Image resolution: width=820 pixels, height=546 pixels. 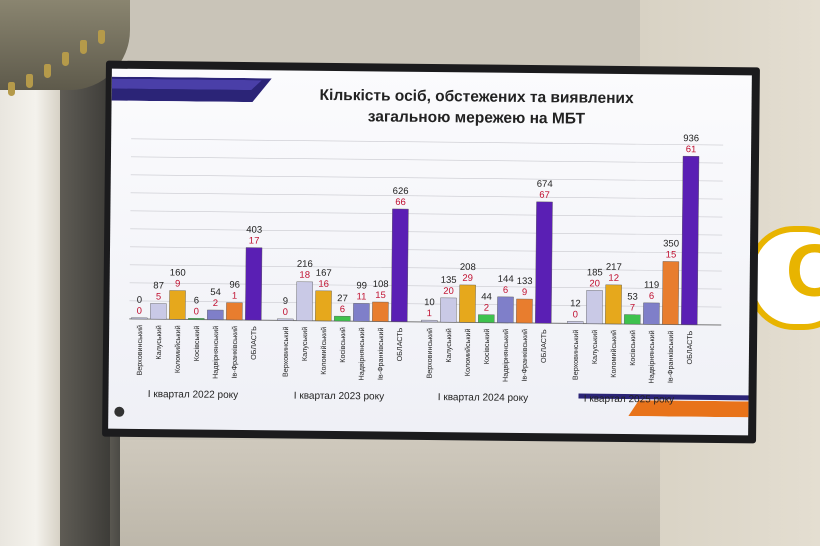 I want to click on data-label-detected: 6, so click(x=342, y=309).